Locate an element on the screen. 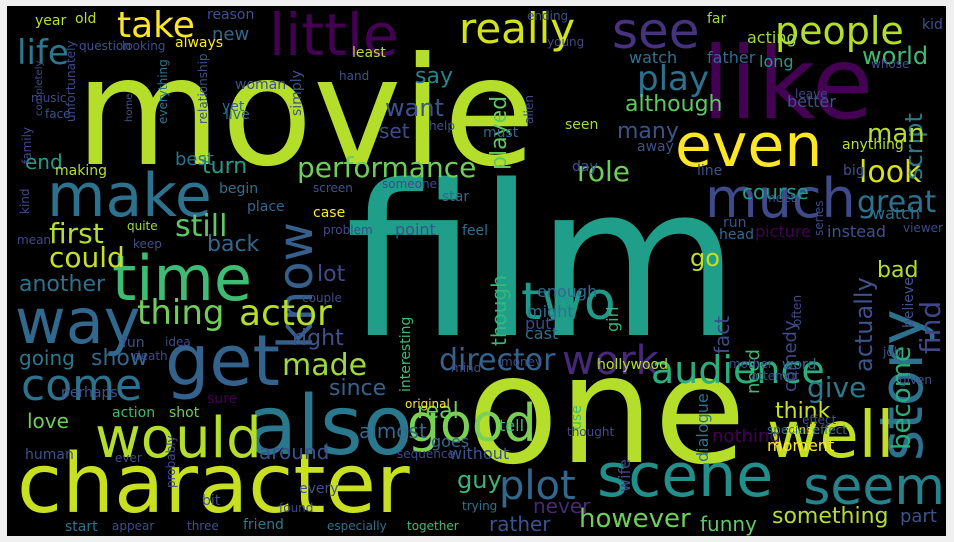  word: one is located at coordinates (607, 411).